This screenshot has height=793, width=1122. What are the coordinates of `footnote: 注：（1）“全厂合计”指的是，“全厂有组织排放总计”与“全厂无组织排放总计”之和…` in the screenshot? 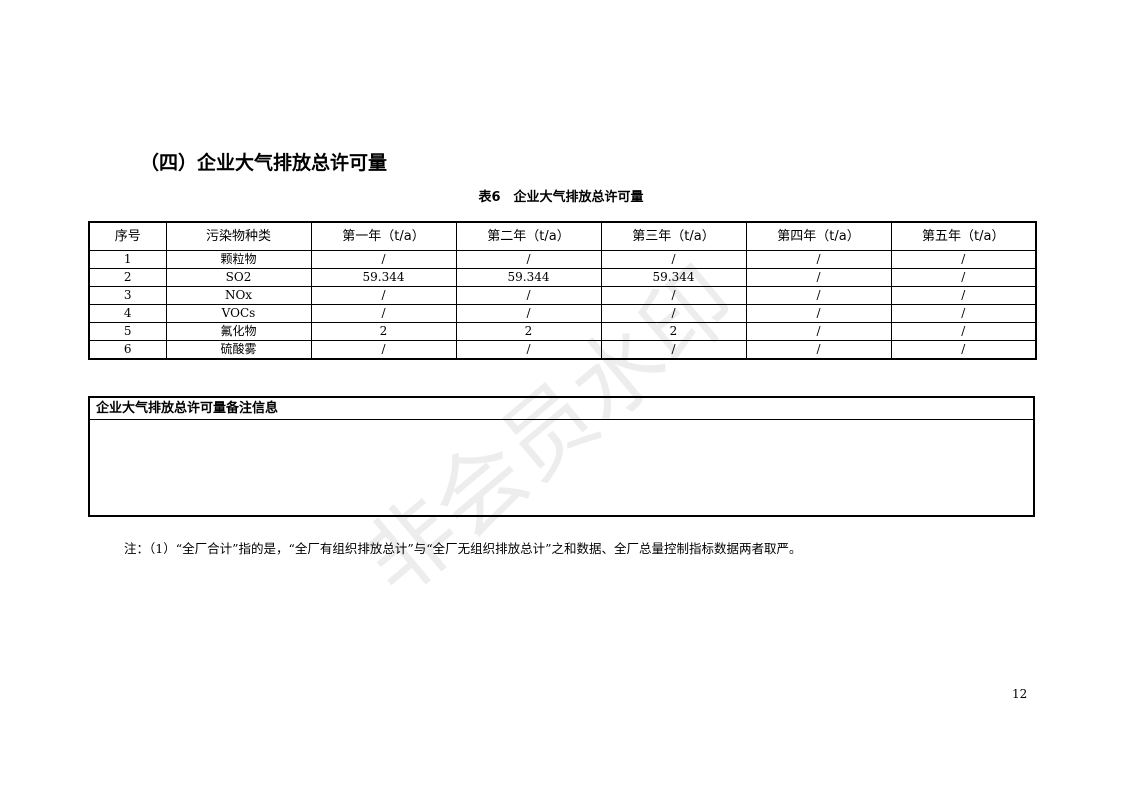 It's located at (463, 548).